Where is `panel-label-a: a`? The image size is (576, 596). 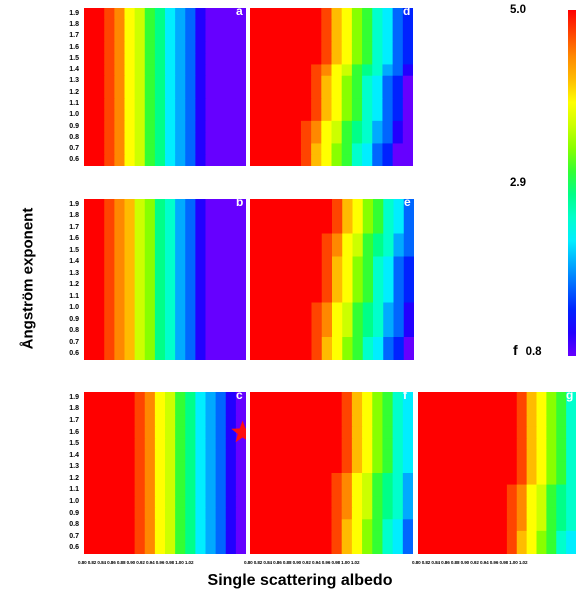
panel-label-a: a is located at coordinates (239, 11).